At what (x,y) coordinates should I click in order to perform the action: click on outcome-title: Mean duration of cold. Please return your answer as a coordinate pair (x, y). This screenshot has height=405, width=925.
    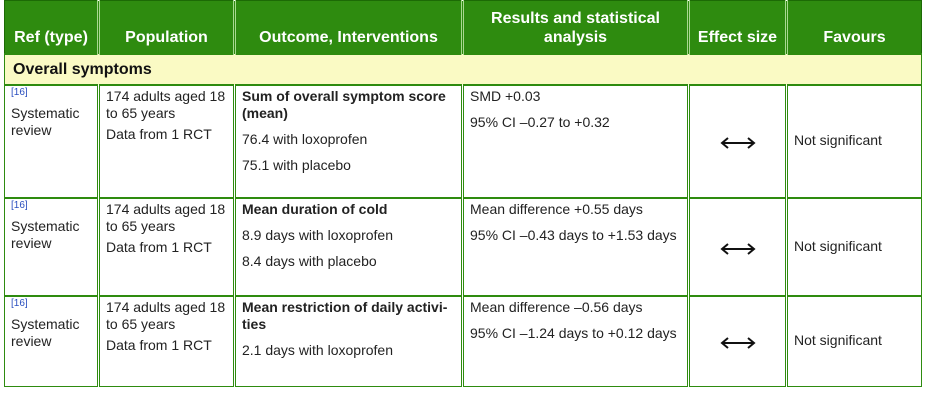
    Looking at the image, I should click on (315, 209).